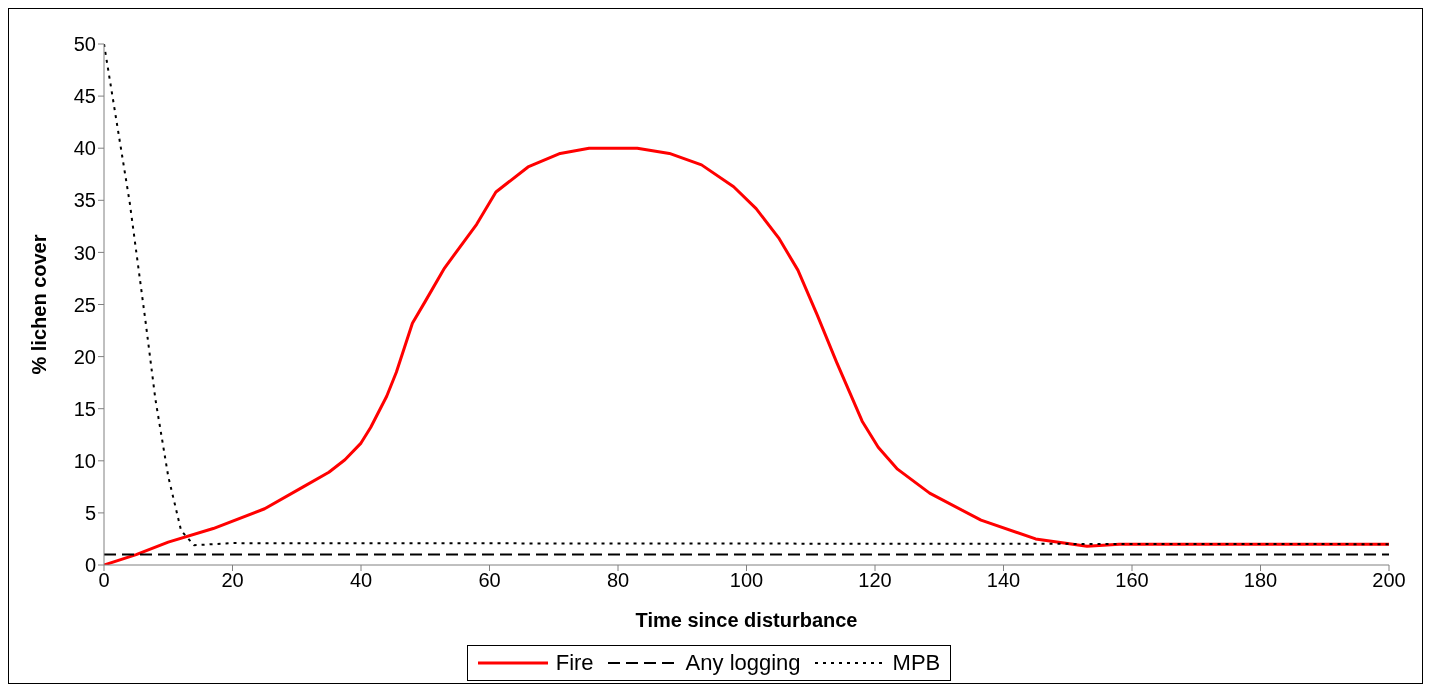  What do you see at coordinates (84, 96) in the screenshot?
I see `y-tick-label: 45` at bounding box center [84, 96].